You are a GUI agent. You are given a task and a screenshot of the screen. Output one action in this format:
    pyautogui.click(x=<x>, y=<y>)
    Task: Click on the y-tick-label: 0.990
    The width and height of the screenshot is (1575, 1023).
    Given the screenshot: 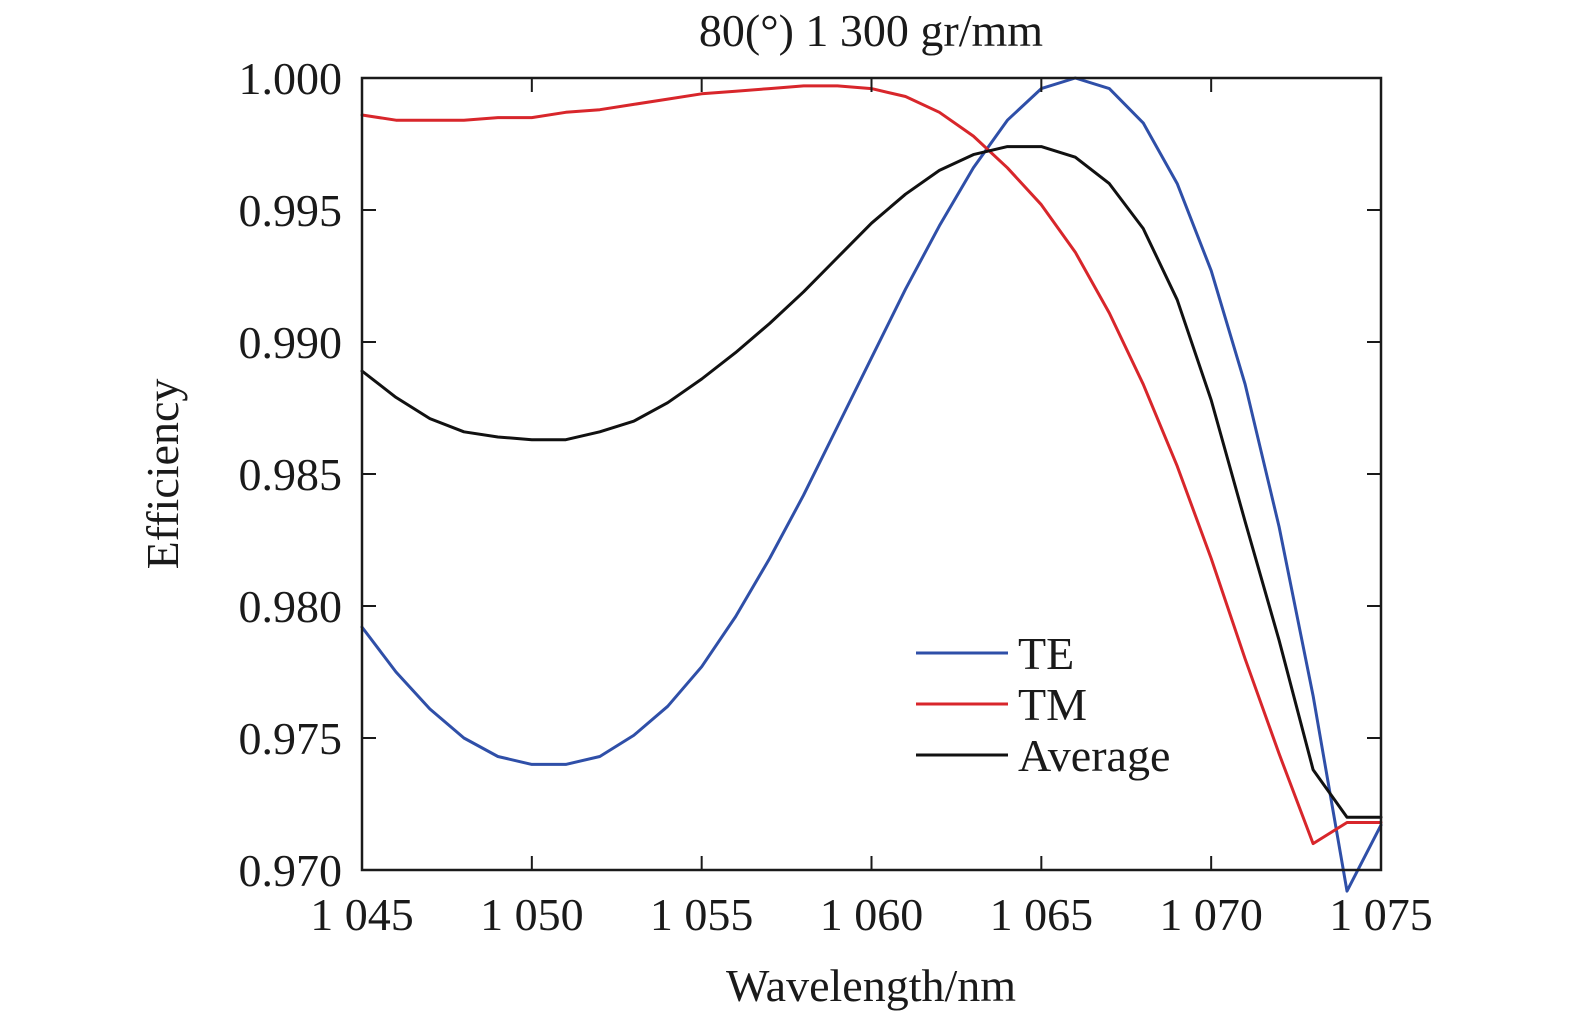 What is the action you would take?
    pyautogui.click(x=291, y=342)
    